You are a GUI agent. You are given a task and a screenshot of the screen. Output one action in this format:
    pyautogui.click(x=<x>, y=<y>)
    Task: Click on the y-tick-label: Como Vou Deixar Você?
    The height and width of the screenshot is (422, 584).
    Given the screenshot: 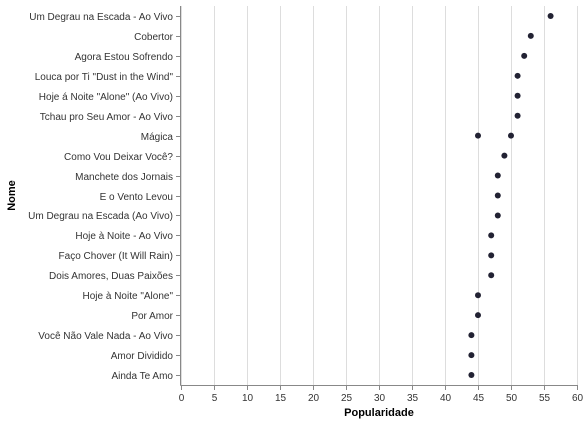 What is the action you would take?
    pyautogui.click(x=118, y=157)
    